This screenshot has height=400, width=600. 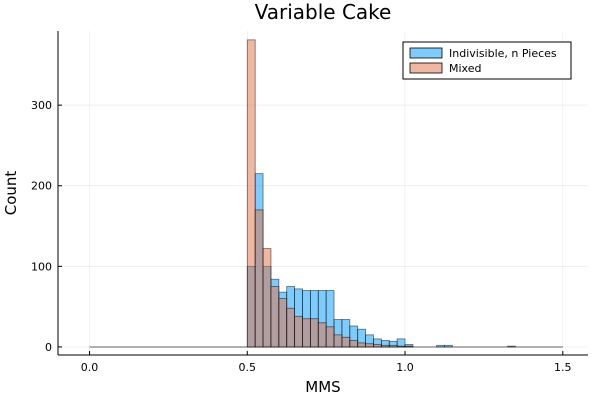 What do you see at coordinates (465, 68) in the screenshot?
I see `legend-label-mixed: Mixed` at bounding box center [465, 68].